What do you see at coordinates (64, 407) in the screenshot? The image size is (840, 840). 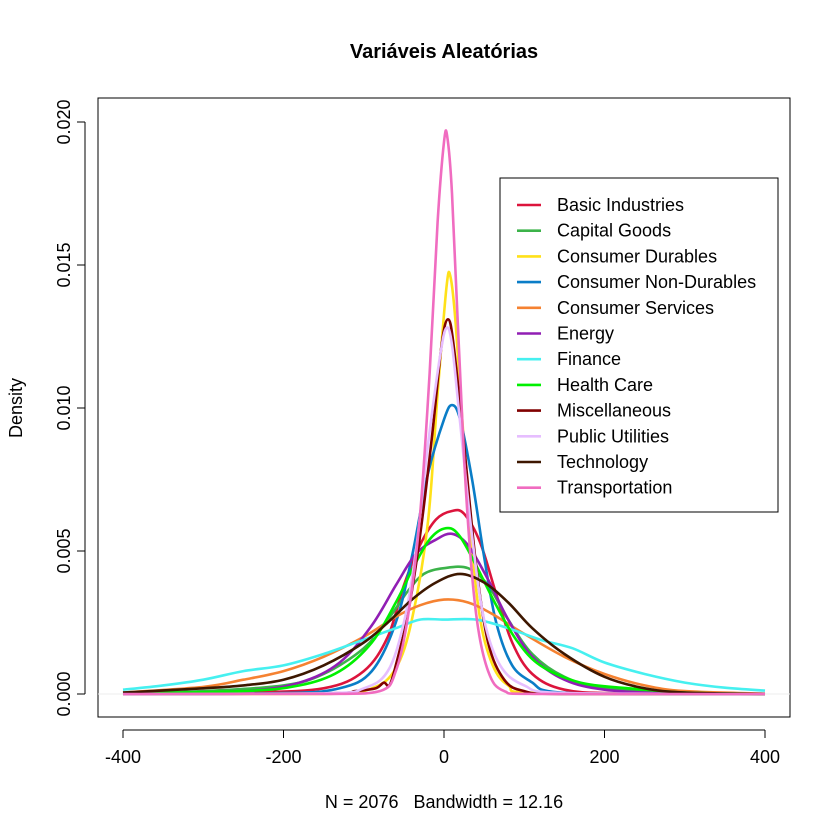 I see `y-tick-label: 0.010` at bounding box center [64, 407].